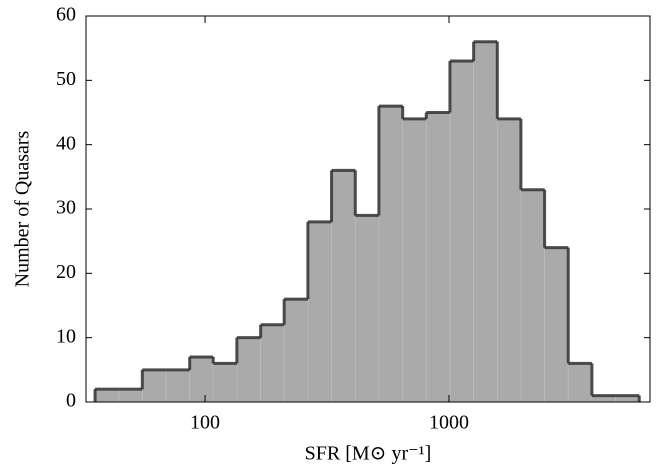 The height and width of the screenshot is (475, 659). What do you see at coordinates (66, 15) in the screenshot?
I see `y-tick-label: 60` at bounding box center [66, 15].